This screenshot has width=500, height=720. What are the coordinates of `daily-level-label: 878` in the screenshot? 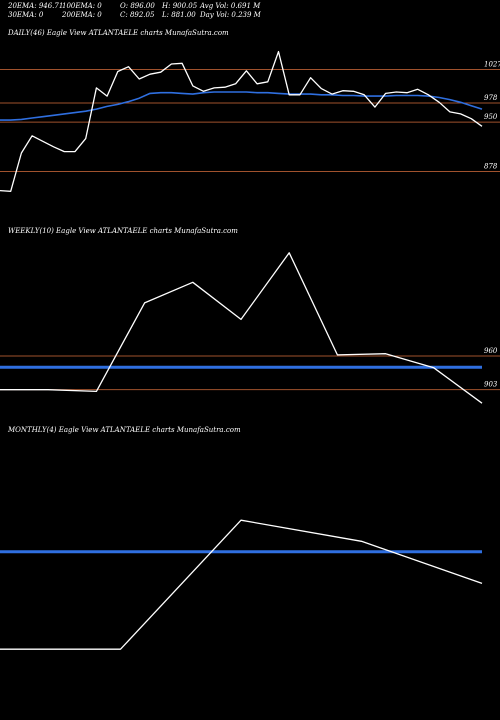 It's located at (491, 166).